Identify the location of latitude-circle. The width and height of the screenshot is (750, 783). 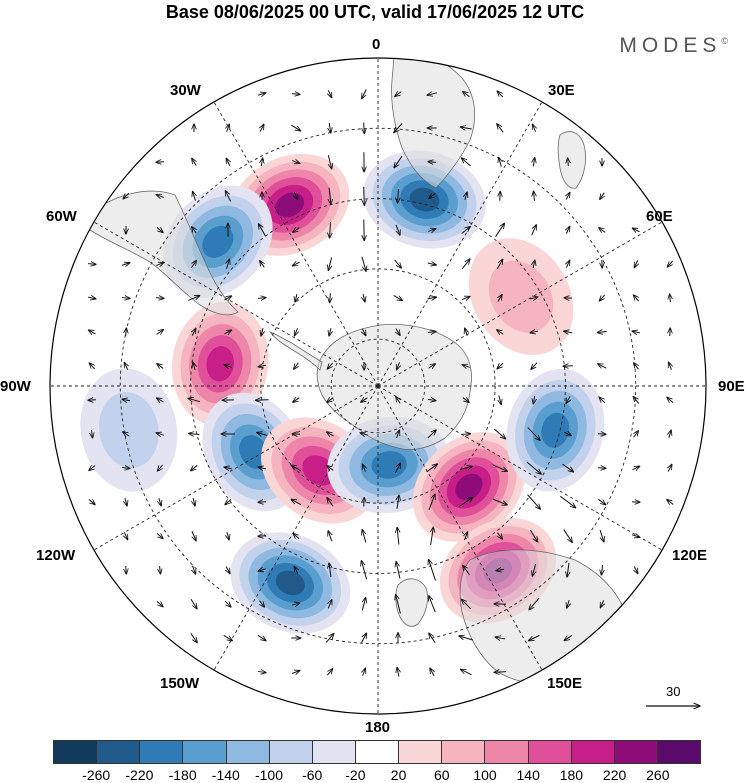
(378, 386).